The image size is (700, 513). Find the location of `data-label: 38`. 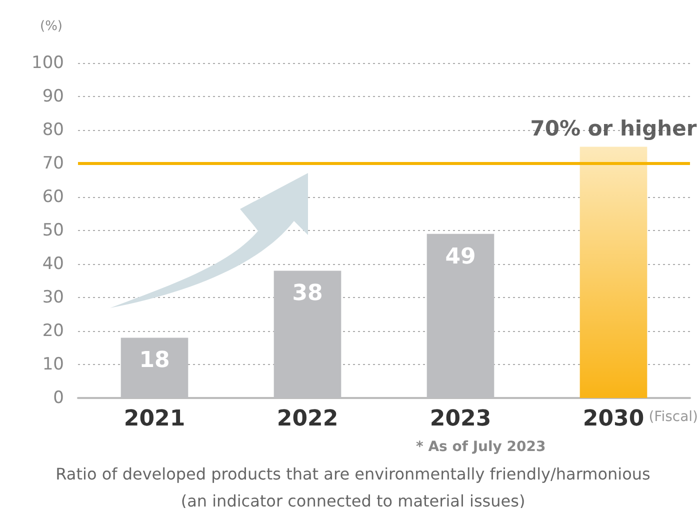

data-label: 38 is located at coordinates (307, 293).